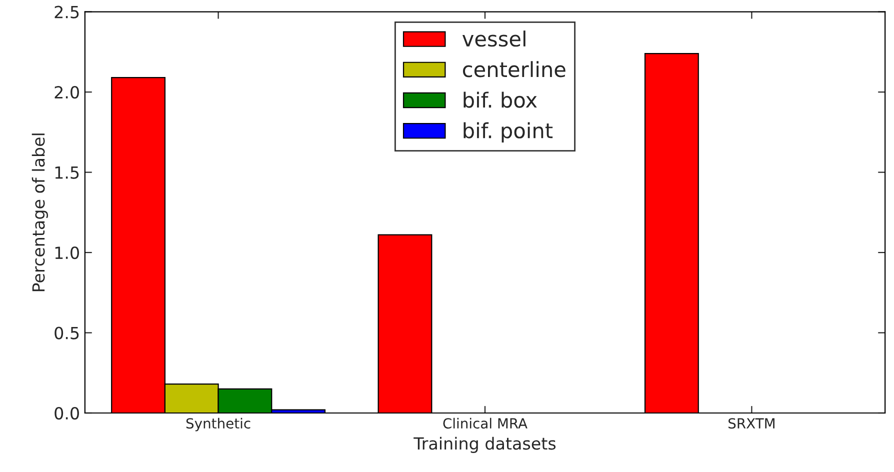  What do you see at coordinates (500, 100) in the screenshot?
I see `legend-label: bif. box` at bounding box center [500, 100].